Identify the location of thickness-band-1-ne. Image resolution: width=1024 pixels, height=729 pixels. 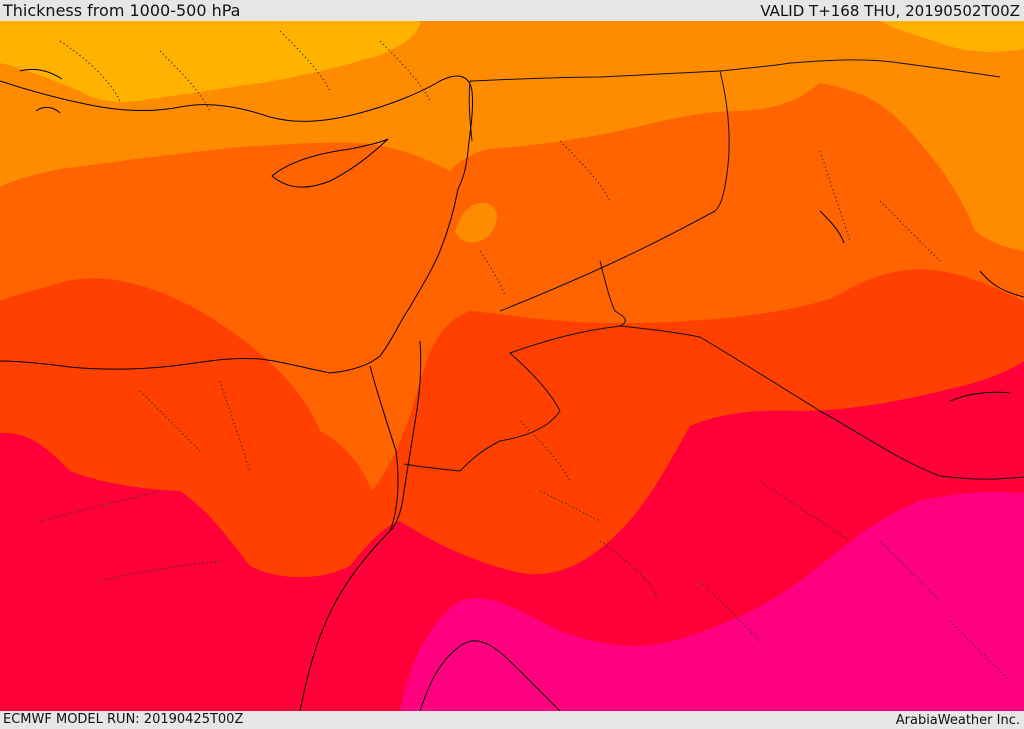
(952, 36).